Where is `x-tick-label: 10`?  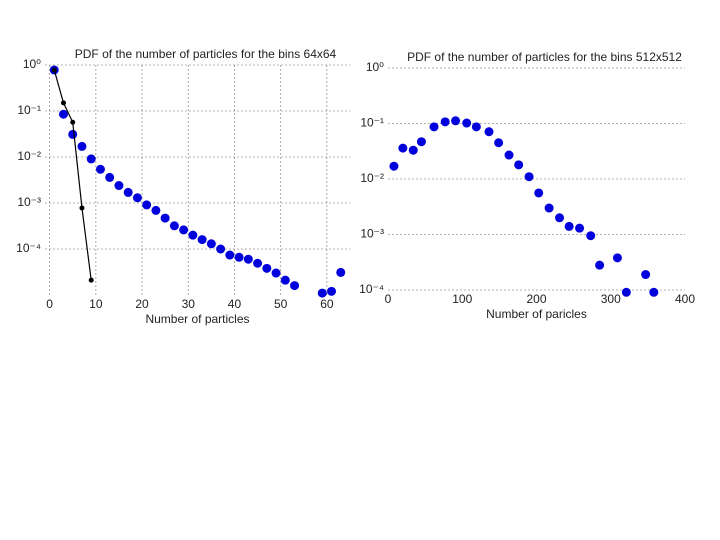 x-tick-label: 10 is located at coordinates (96, 304).